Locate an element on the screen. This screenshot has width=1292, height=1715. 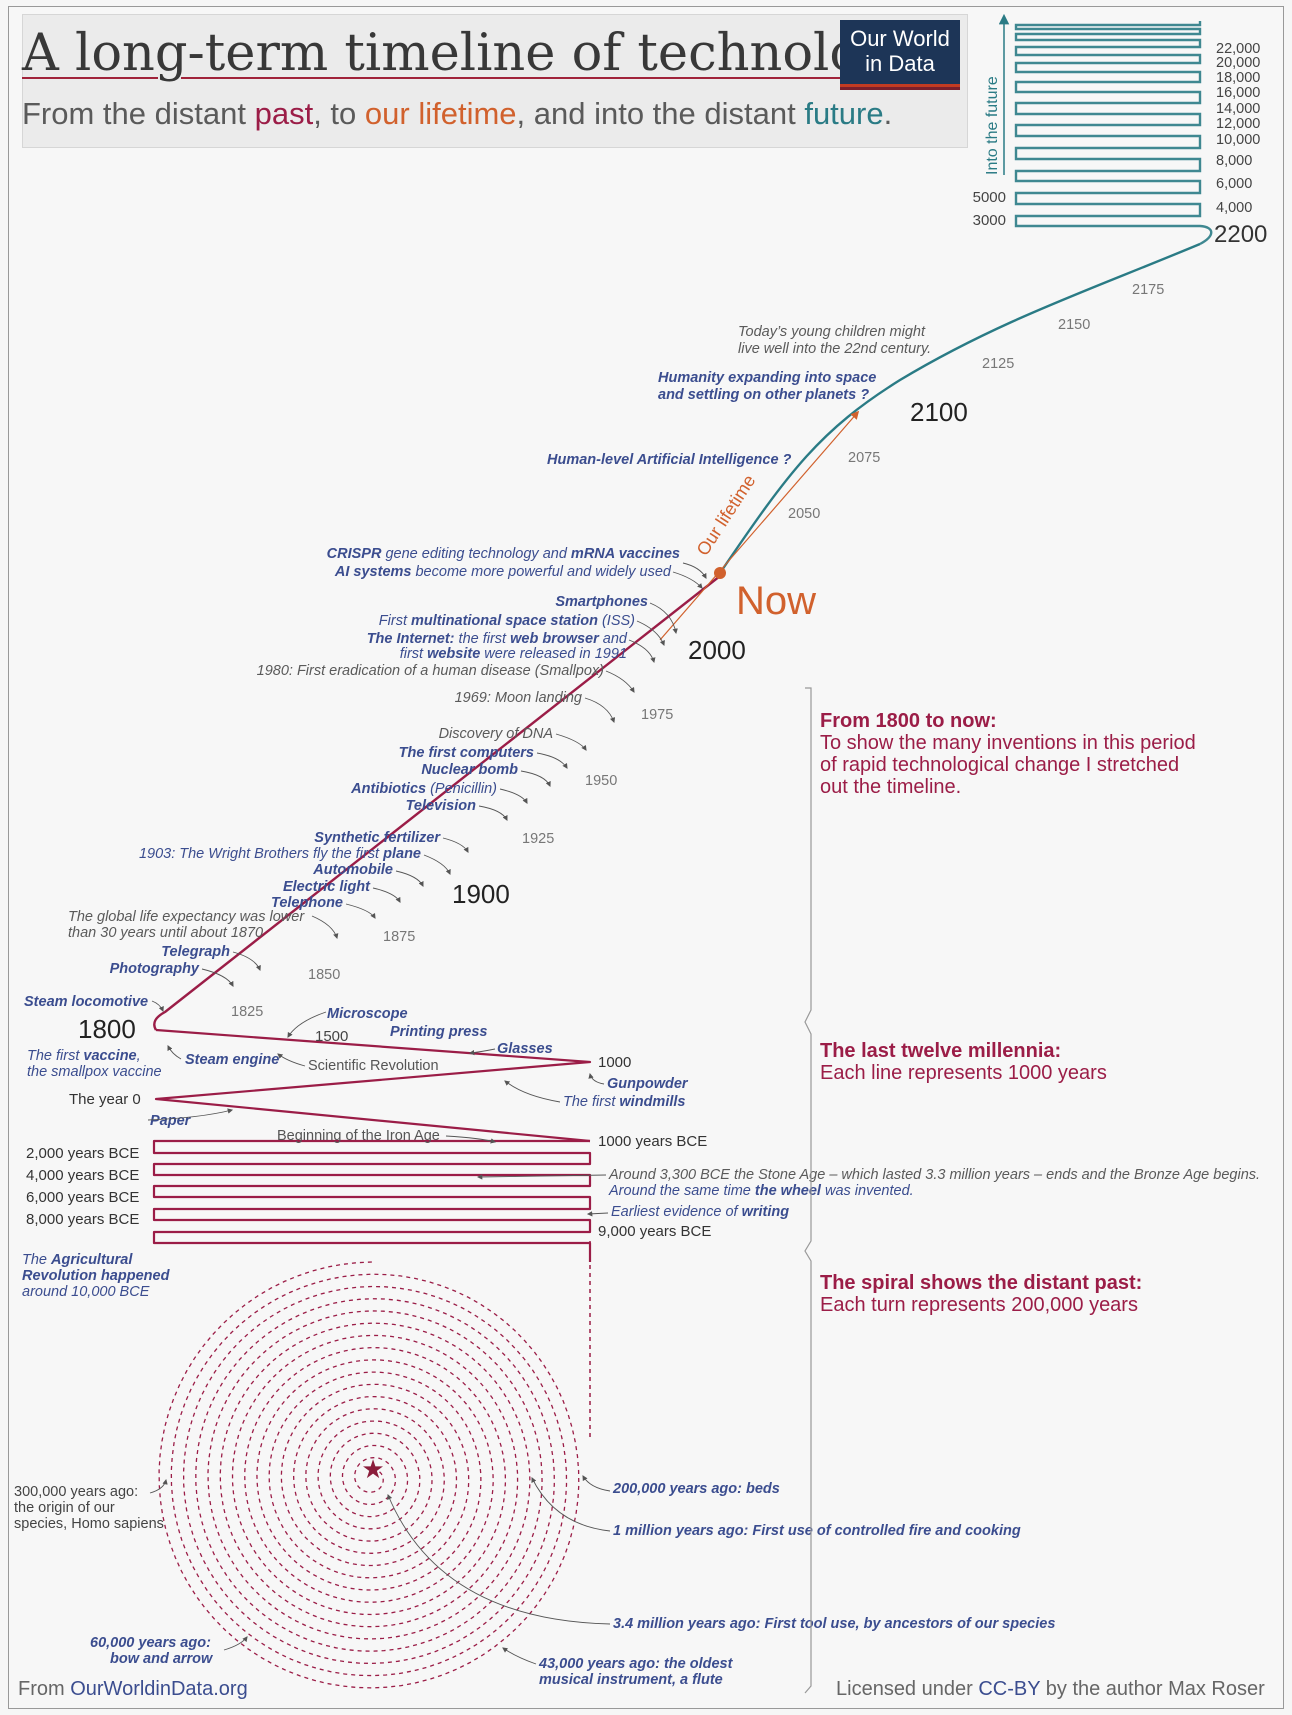
footer-ccby-link: CC-BY is located at coordinates (1009, 1689).